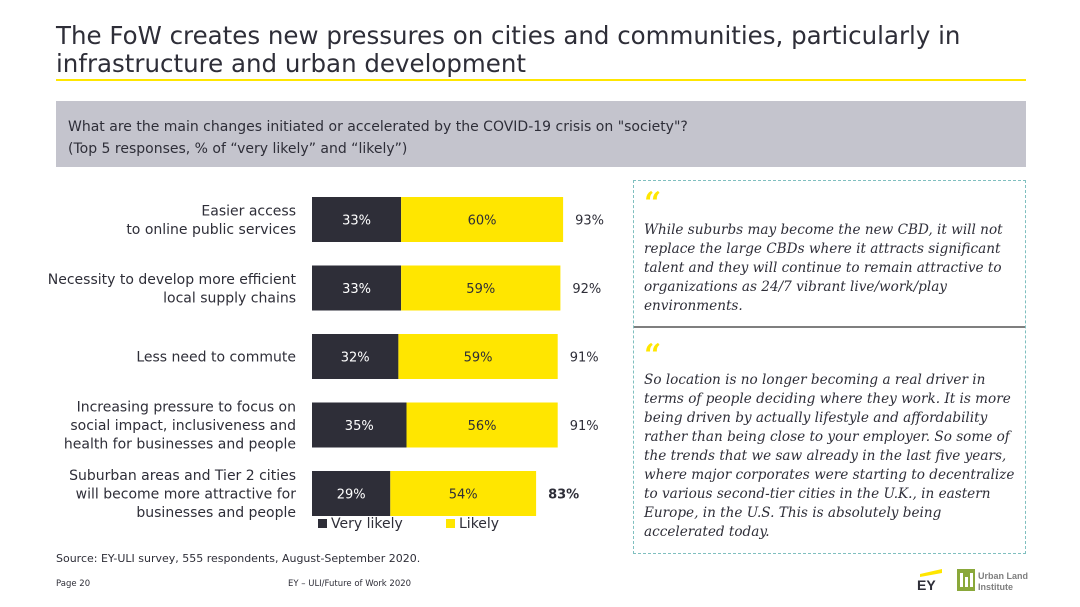 This screenshot has height=607, width=1080. What do you see at coordinates (589, 221) in the screenshot?
I see `total-label: 93%` at bounding box center [589, 221].